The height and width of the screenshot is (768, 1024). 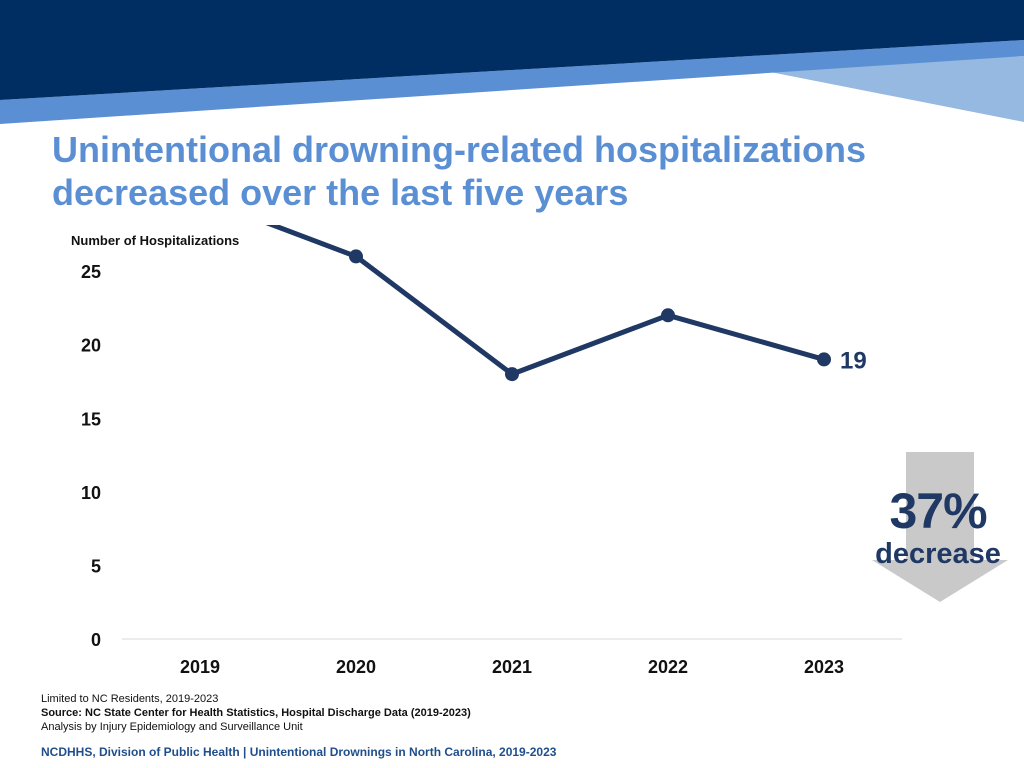 What do you see at coordinates (356, 256) in the screenshot?
I see `data-point-2020` at bounding box center [356, 256].